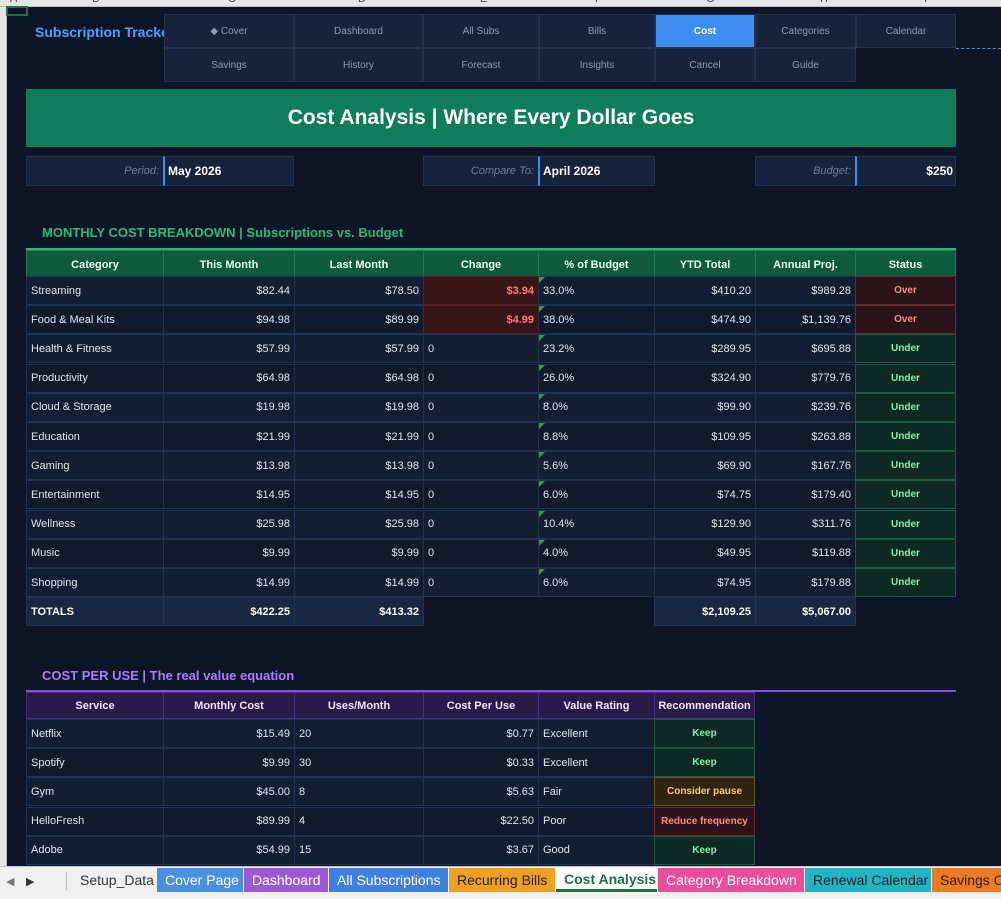  I want to click on breakdown-change: $4.99, so click(481, 320).